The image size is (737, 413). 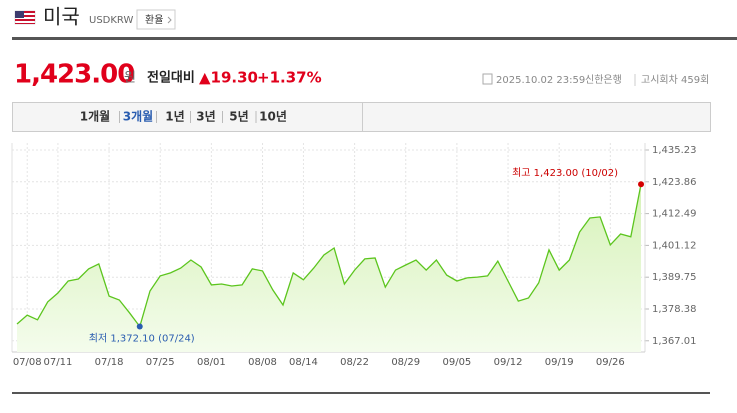 I want to click on x-tick-label: 09/26, so click(x=610, y=362).